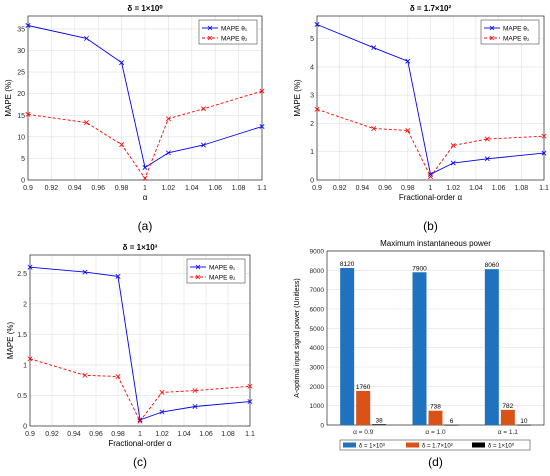  Describe the element at coordinates (317, 290) in the screenshot. I see `y-tick-label: 7000` at that location.